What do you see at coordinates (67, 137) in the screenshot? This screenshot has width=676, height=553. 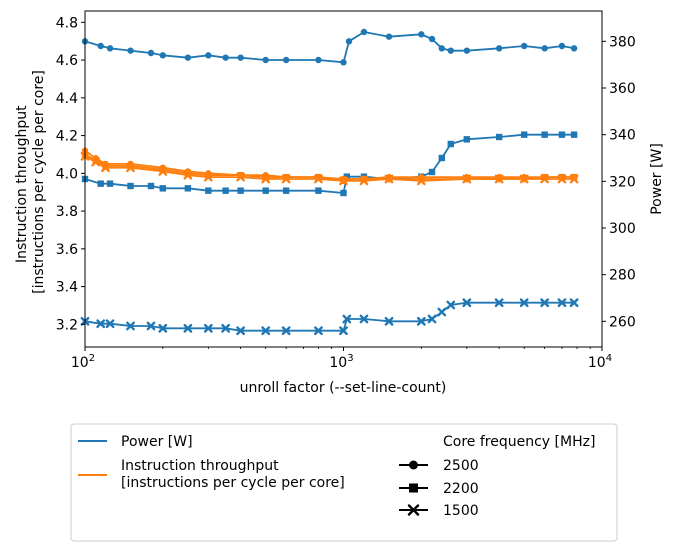 I see `left-tick-label: 4.2` at bounding box center [67, 137].